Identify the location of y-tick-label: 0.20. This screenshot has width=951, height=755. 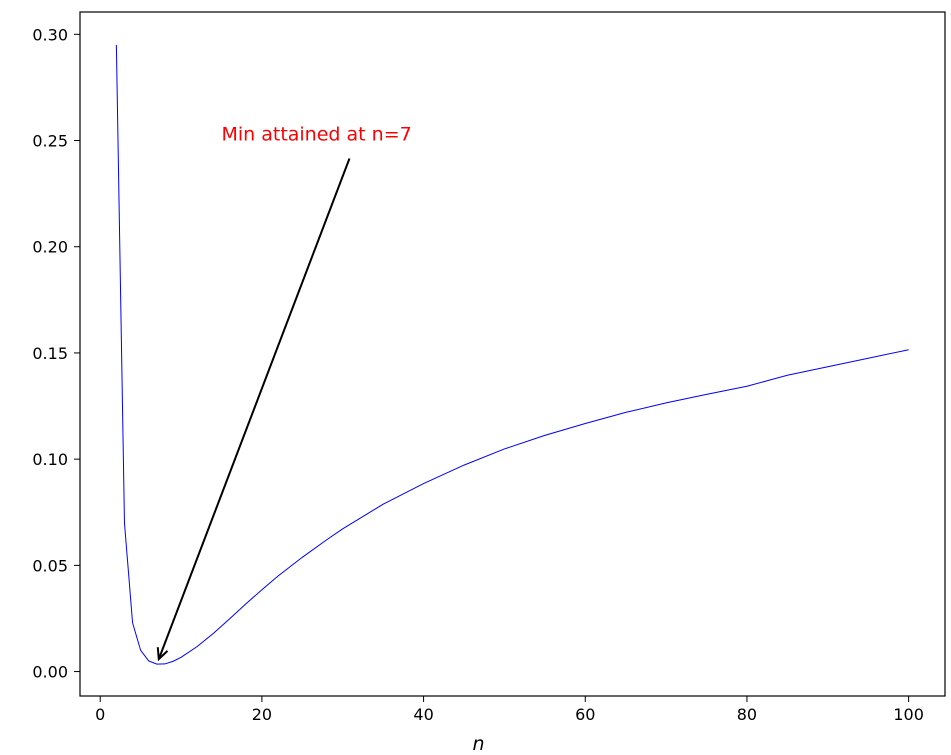
(50, 247).